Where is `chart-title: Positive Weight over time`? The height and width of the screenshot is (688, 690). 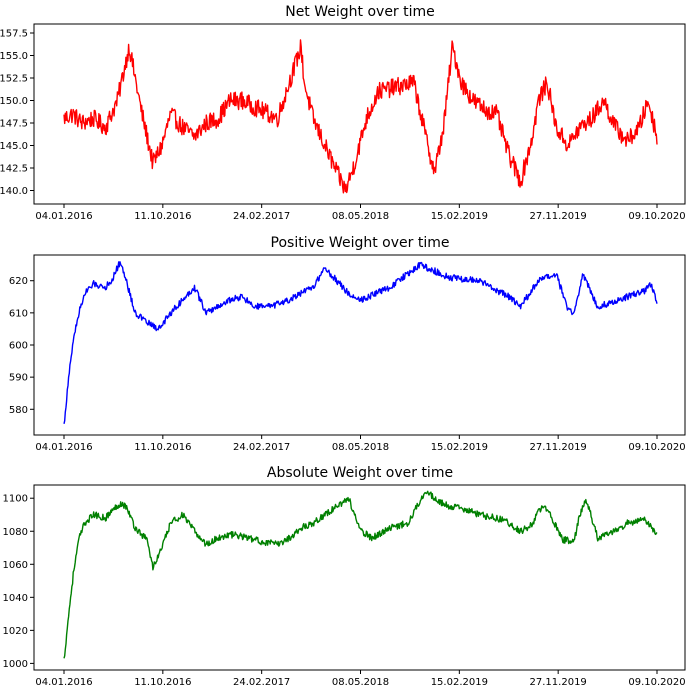
chart-title: Positive Weight over time is located at coordinates (360, 243).